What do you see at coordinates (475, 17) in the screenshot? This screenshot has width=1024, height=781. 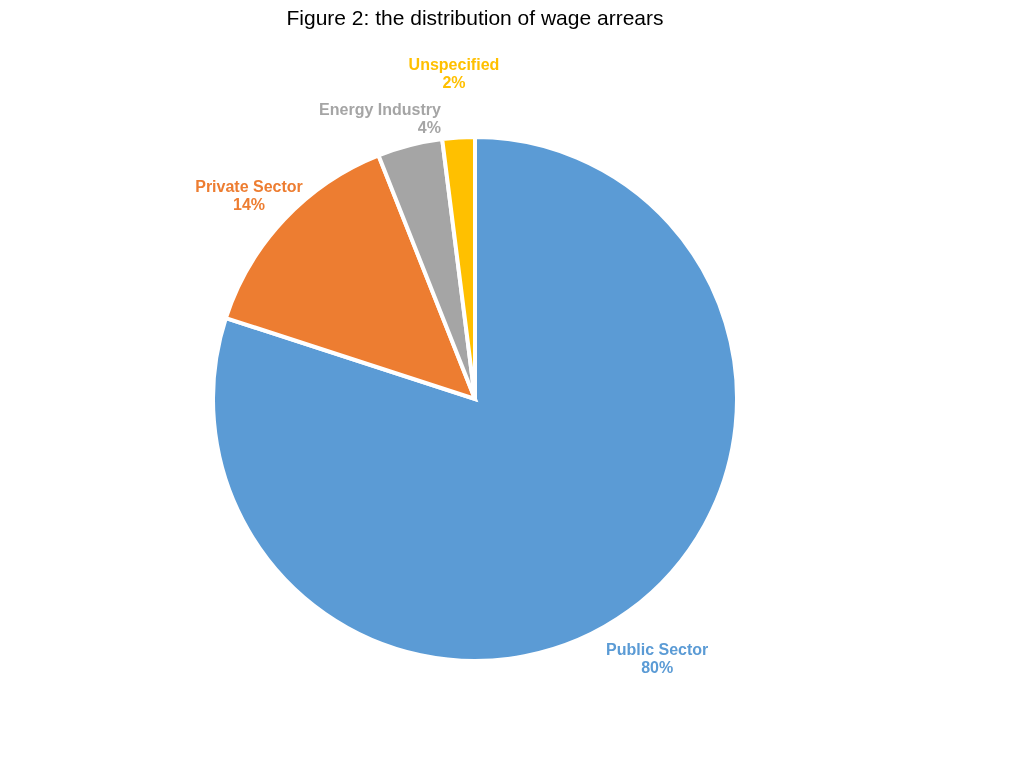 I see `chart-title: Figure 2: the distribution of wage arrears` at bounding box center [475, 17].